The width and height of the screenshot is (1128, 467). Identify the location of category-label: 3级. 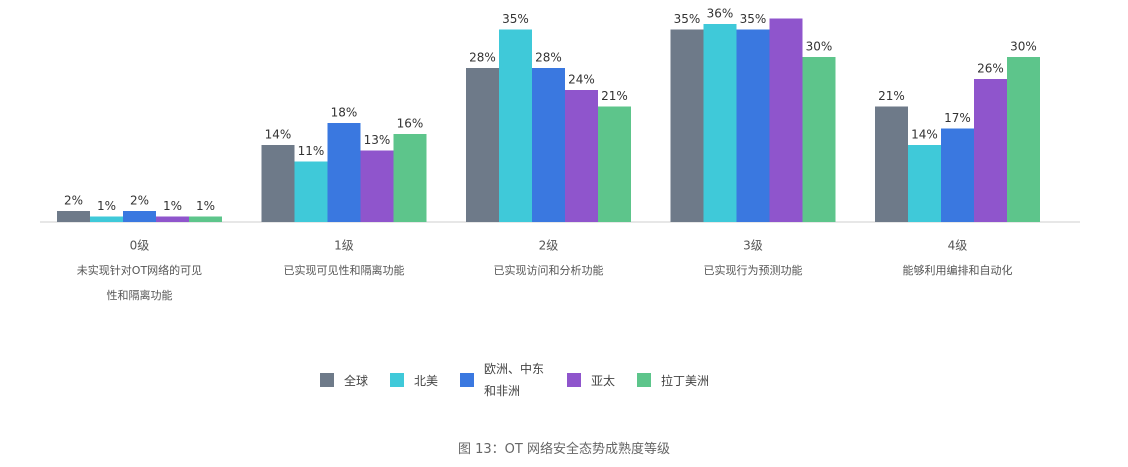
(753, 246).